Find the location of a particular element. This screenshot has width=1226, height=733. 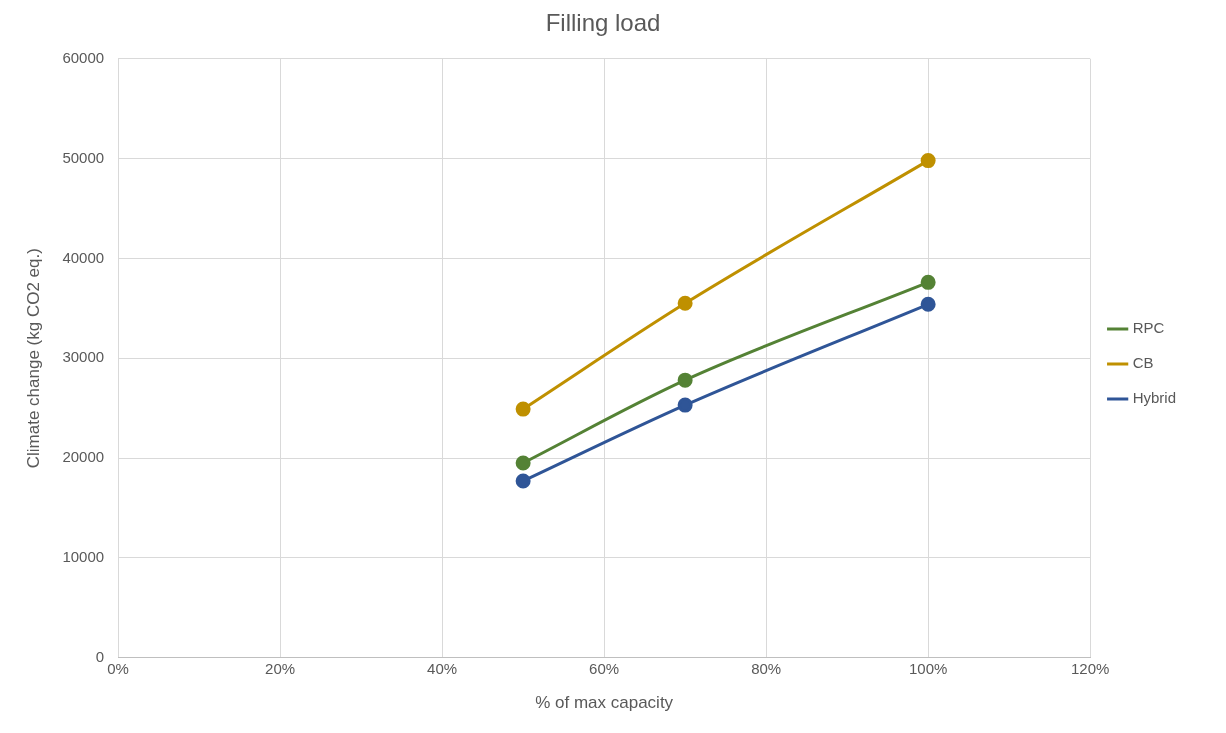

y-tick-label: 30000 is located at coordinates (83, 357).